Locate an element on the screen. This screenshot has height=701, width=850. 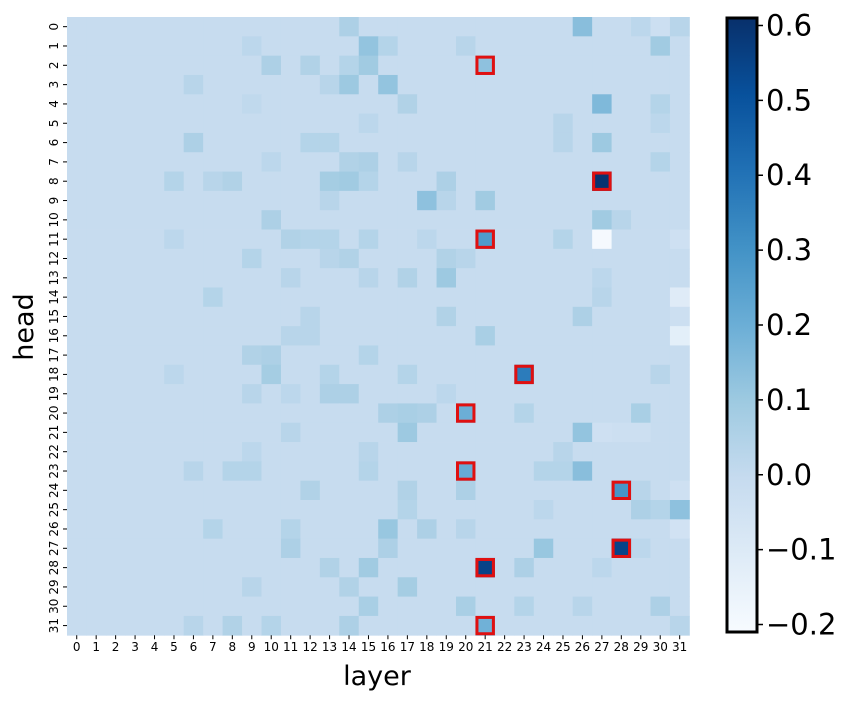
y-tick-label: 8 is located at coordinates (54, 181).